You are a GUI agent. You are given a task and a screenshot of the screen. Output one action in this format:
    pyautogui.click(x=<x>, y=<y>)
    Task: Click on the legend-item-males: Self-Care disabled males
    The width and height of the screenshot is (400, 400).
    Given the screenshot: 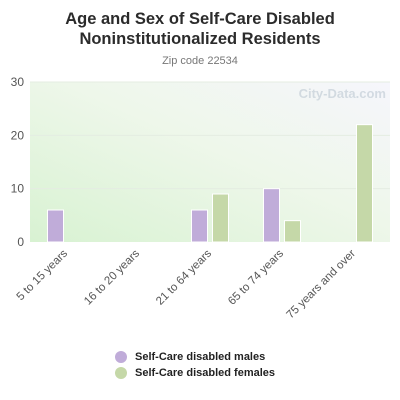 What is the action you would take?
    pyautogui.click(x=195, y=357)
    